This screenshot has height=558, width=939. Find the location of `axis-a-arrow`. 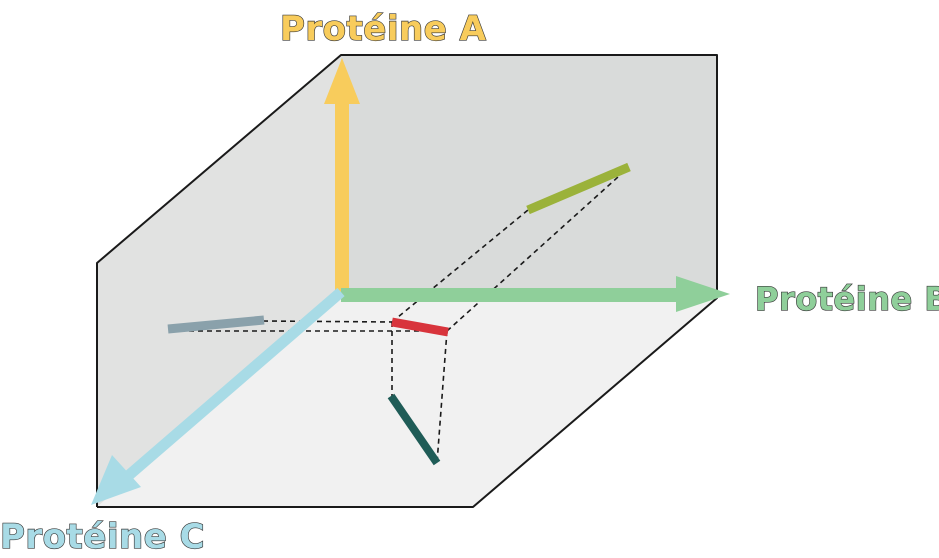

axis-a-arrow is located at coordinates (342, 178).